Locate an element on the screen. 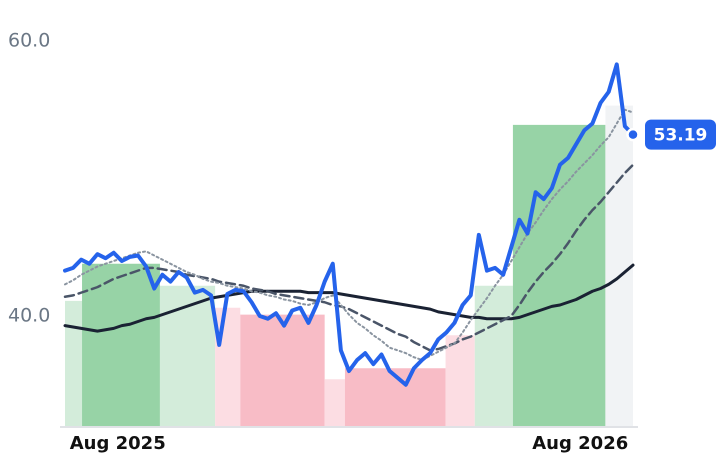  x-tick-label: Aug 2025 is located at coordinates (118, 443).